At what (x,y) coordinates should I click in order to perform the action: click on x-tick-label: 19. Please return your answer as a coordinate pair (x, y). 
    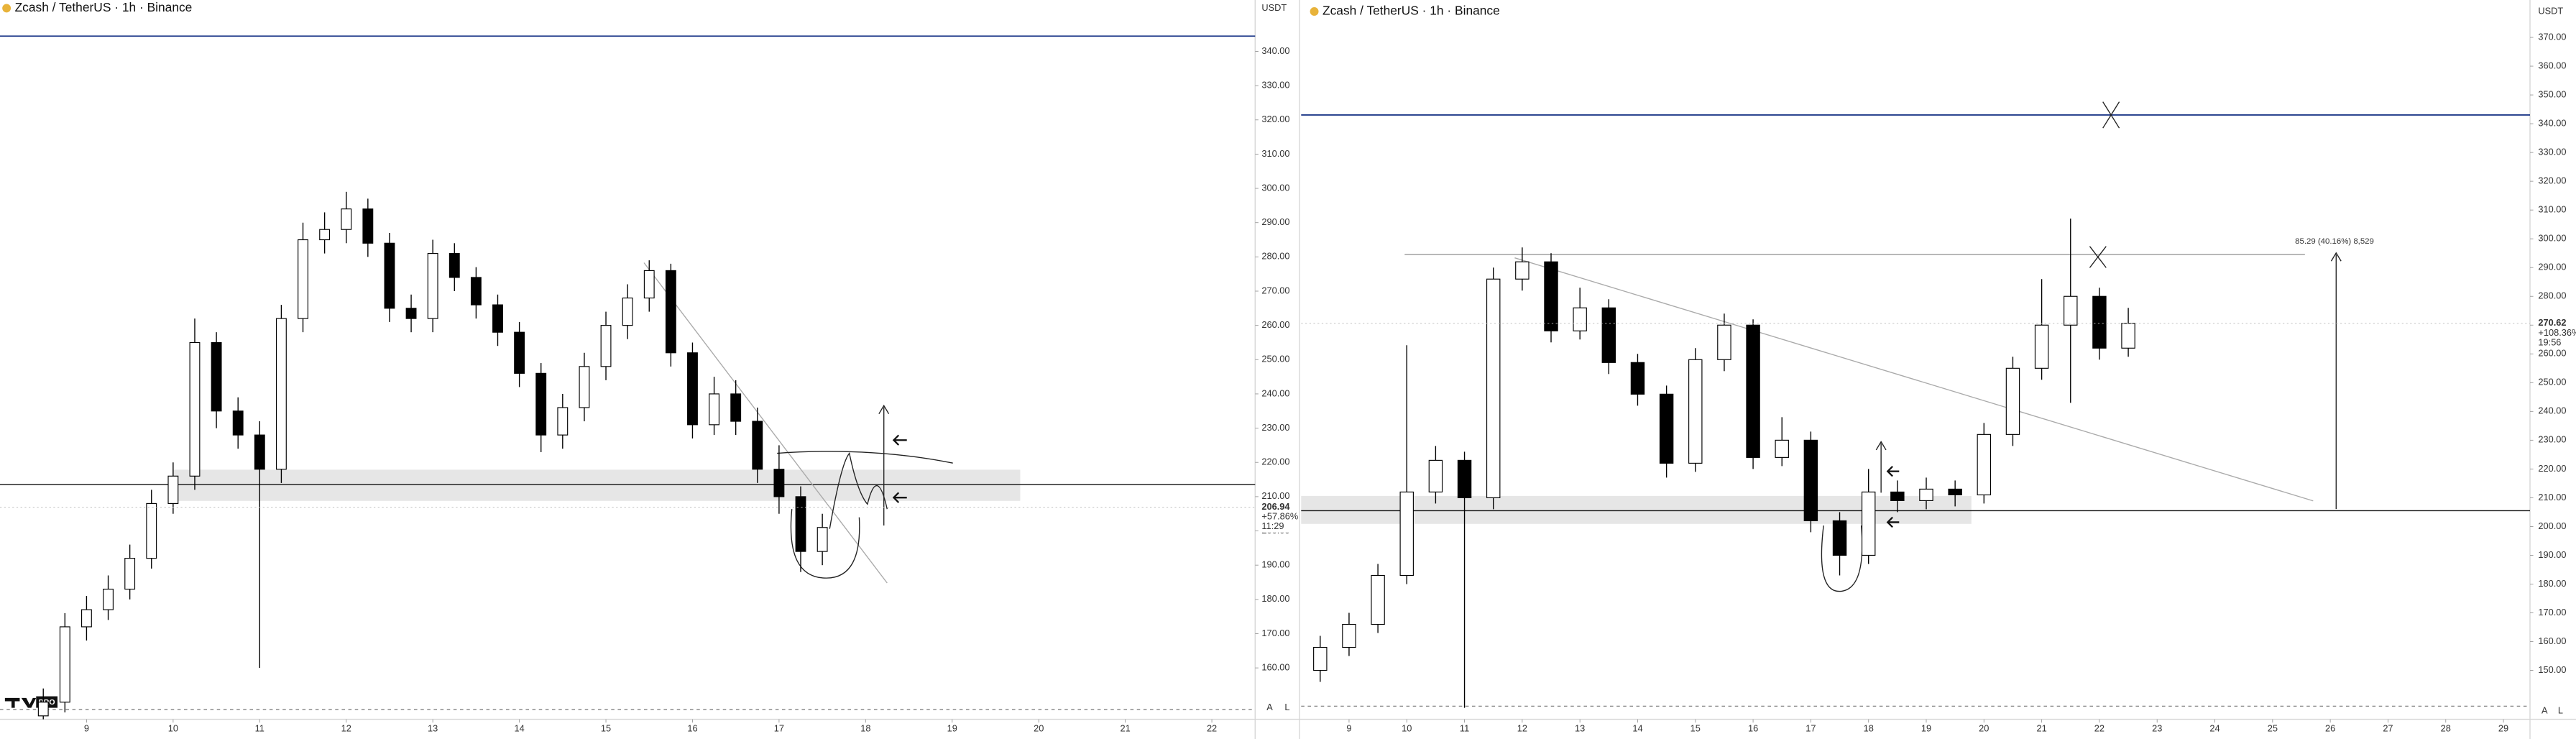
    Looking at the image, I should click on (1926, 728).